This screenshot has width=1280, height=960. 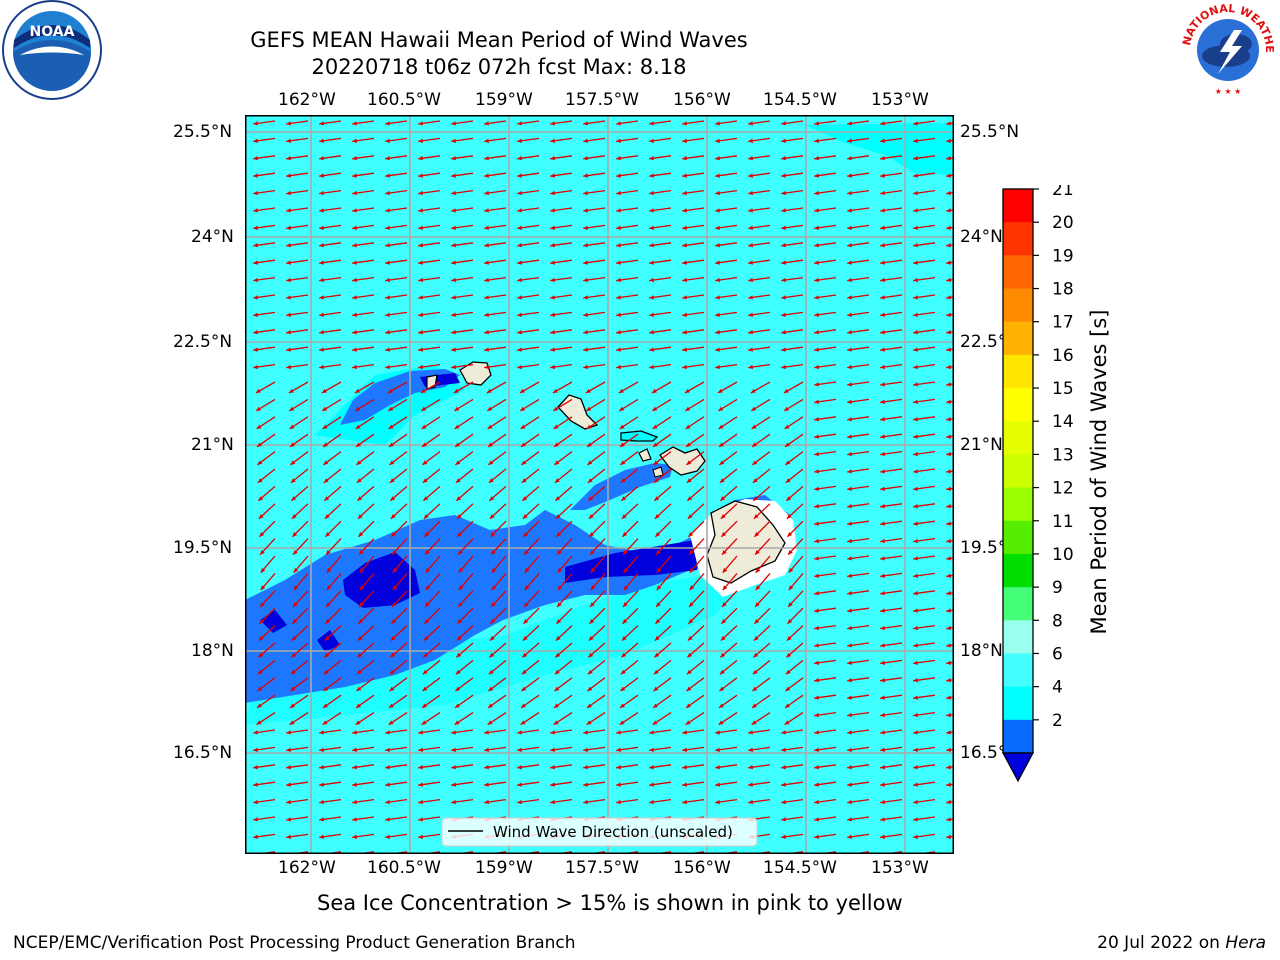 I want to click on lat-label-left-1: 25.5°N, so click(x=203, y=132).